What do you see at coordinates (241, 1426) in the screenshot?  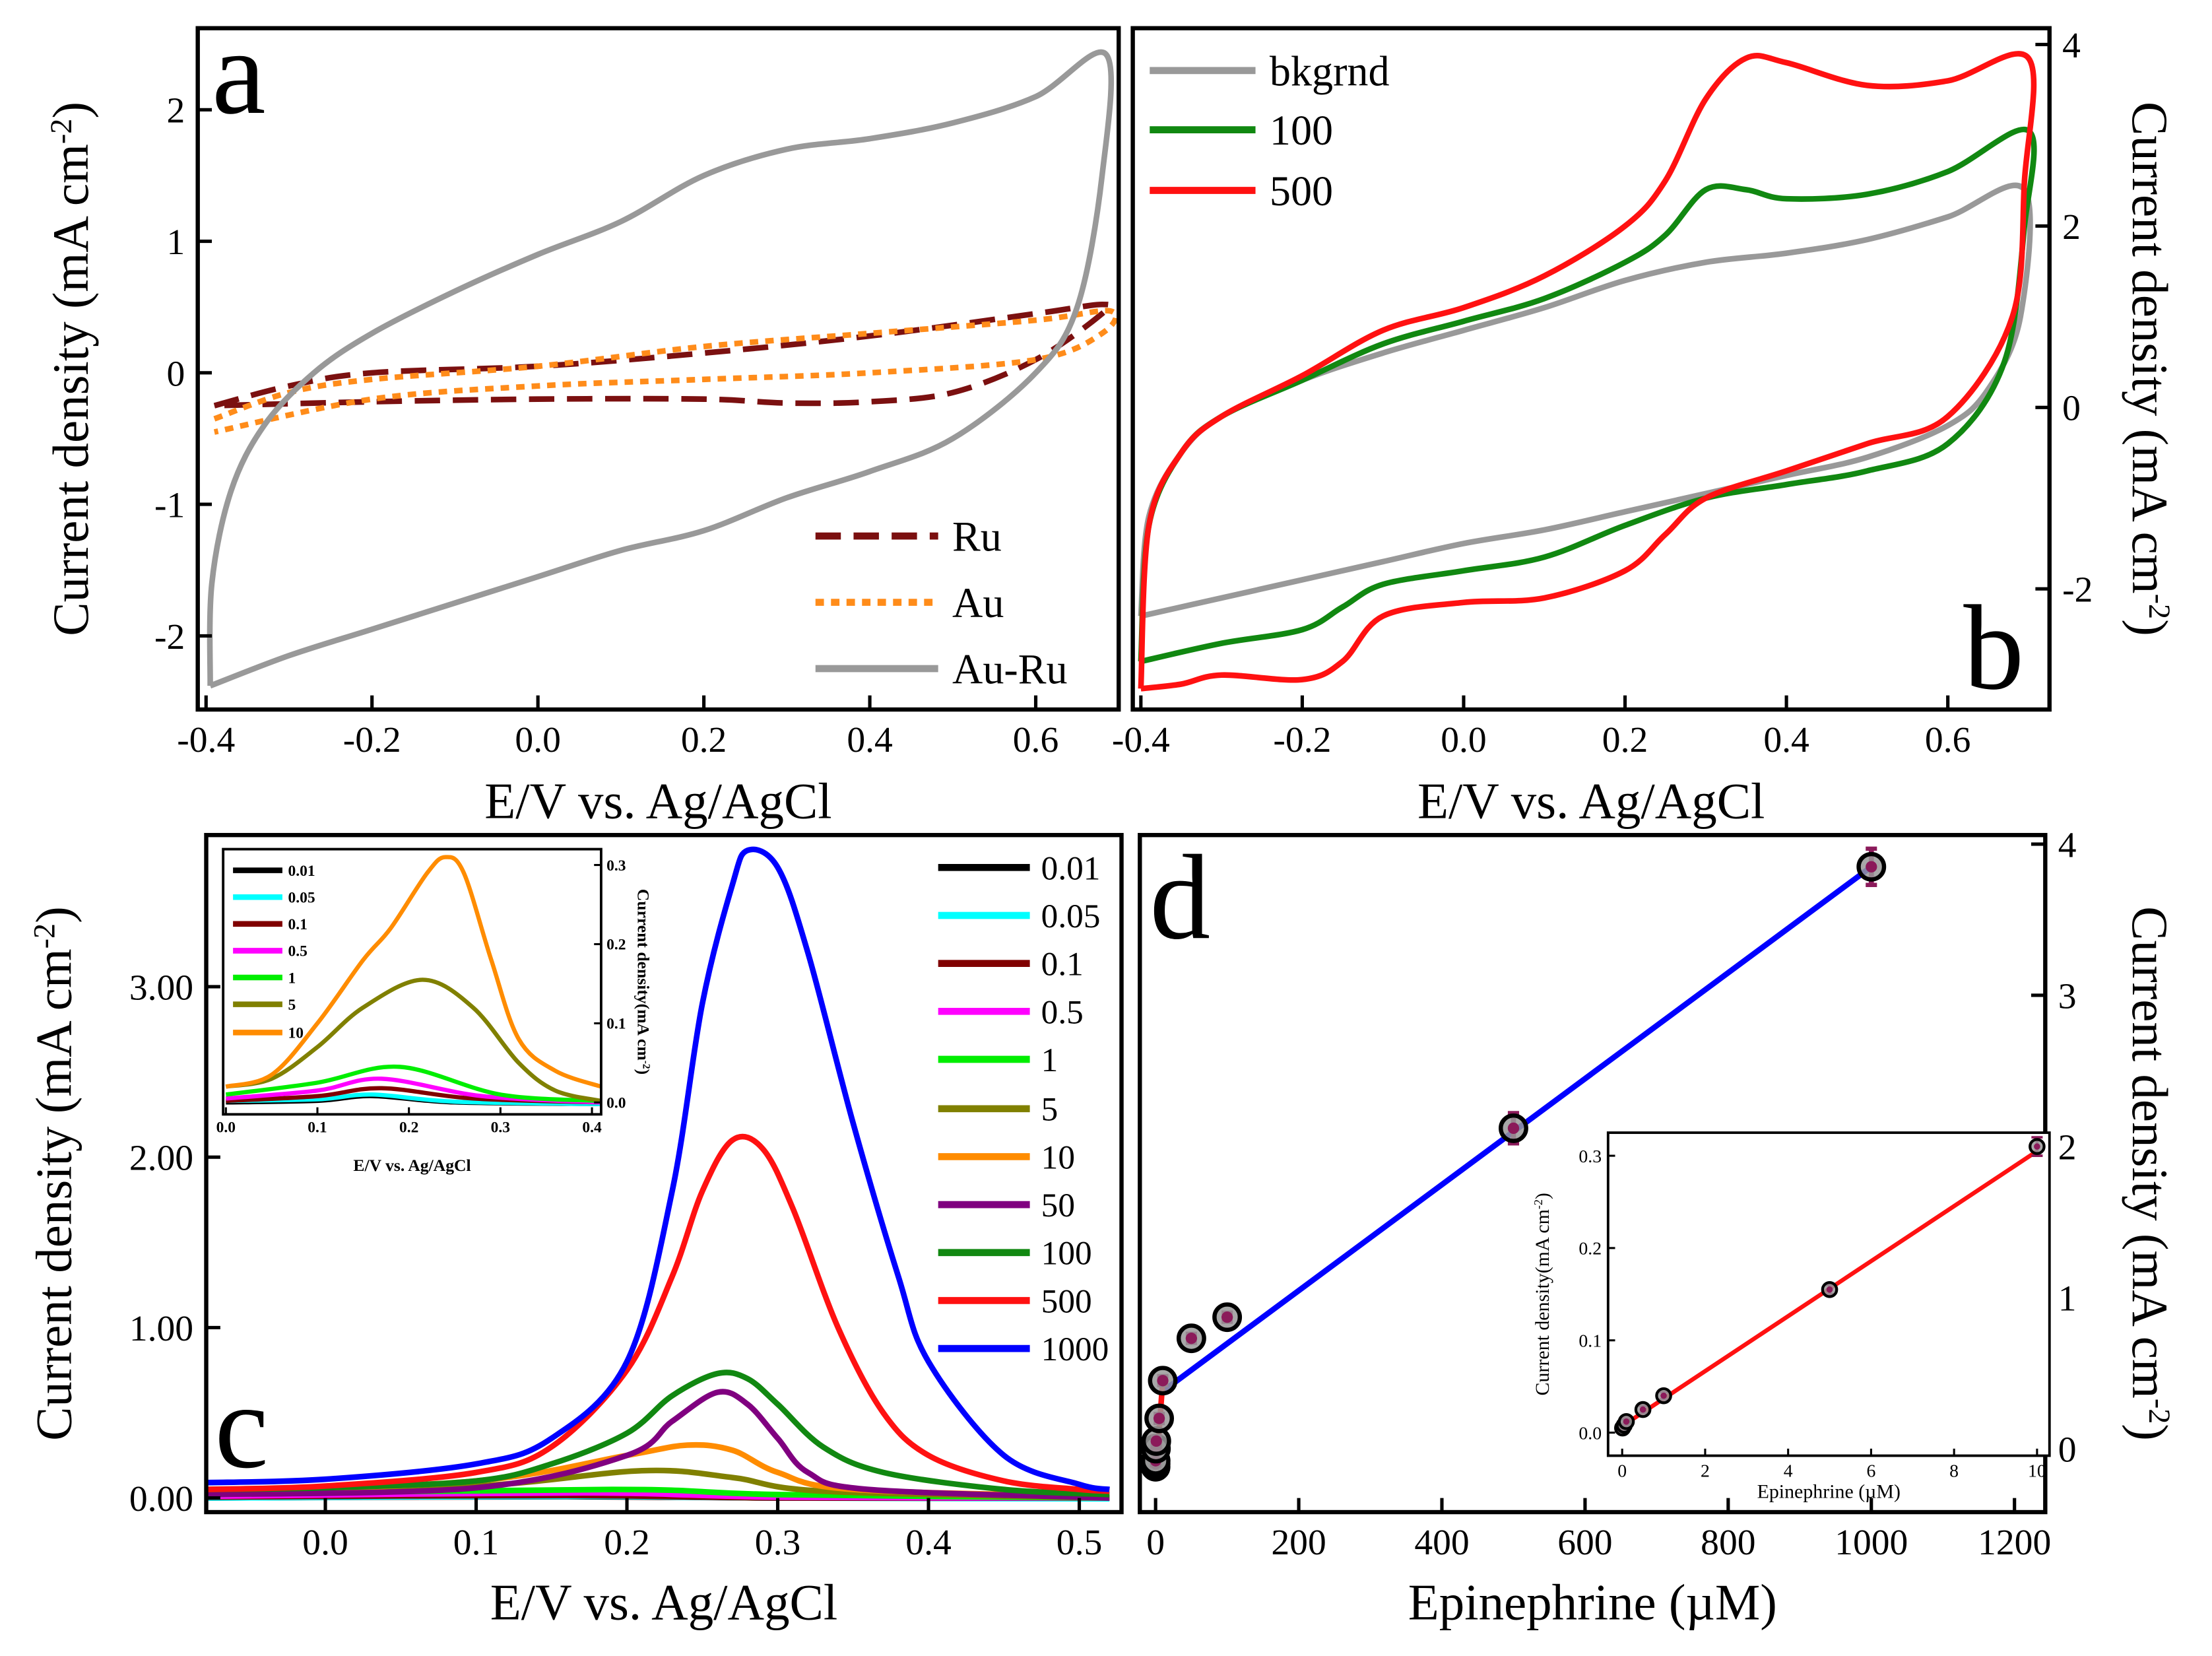 I see `panel-label: c` at bounding box center [241, 1426].